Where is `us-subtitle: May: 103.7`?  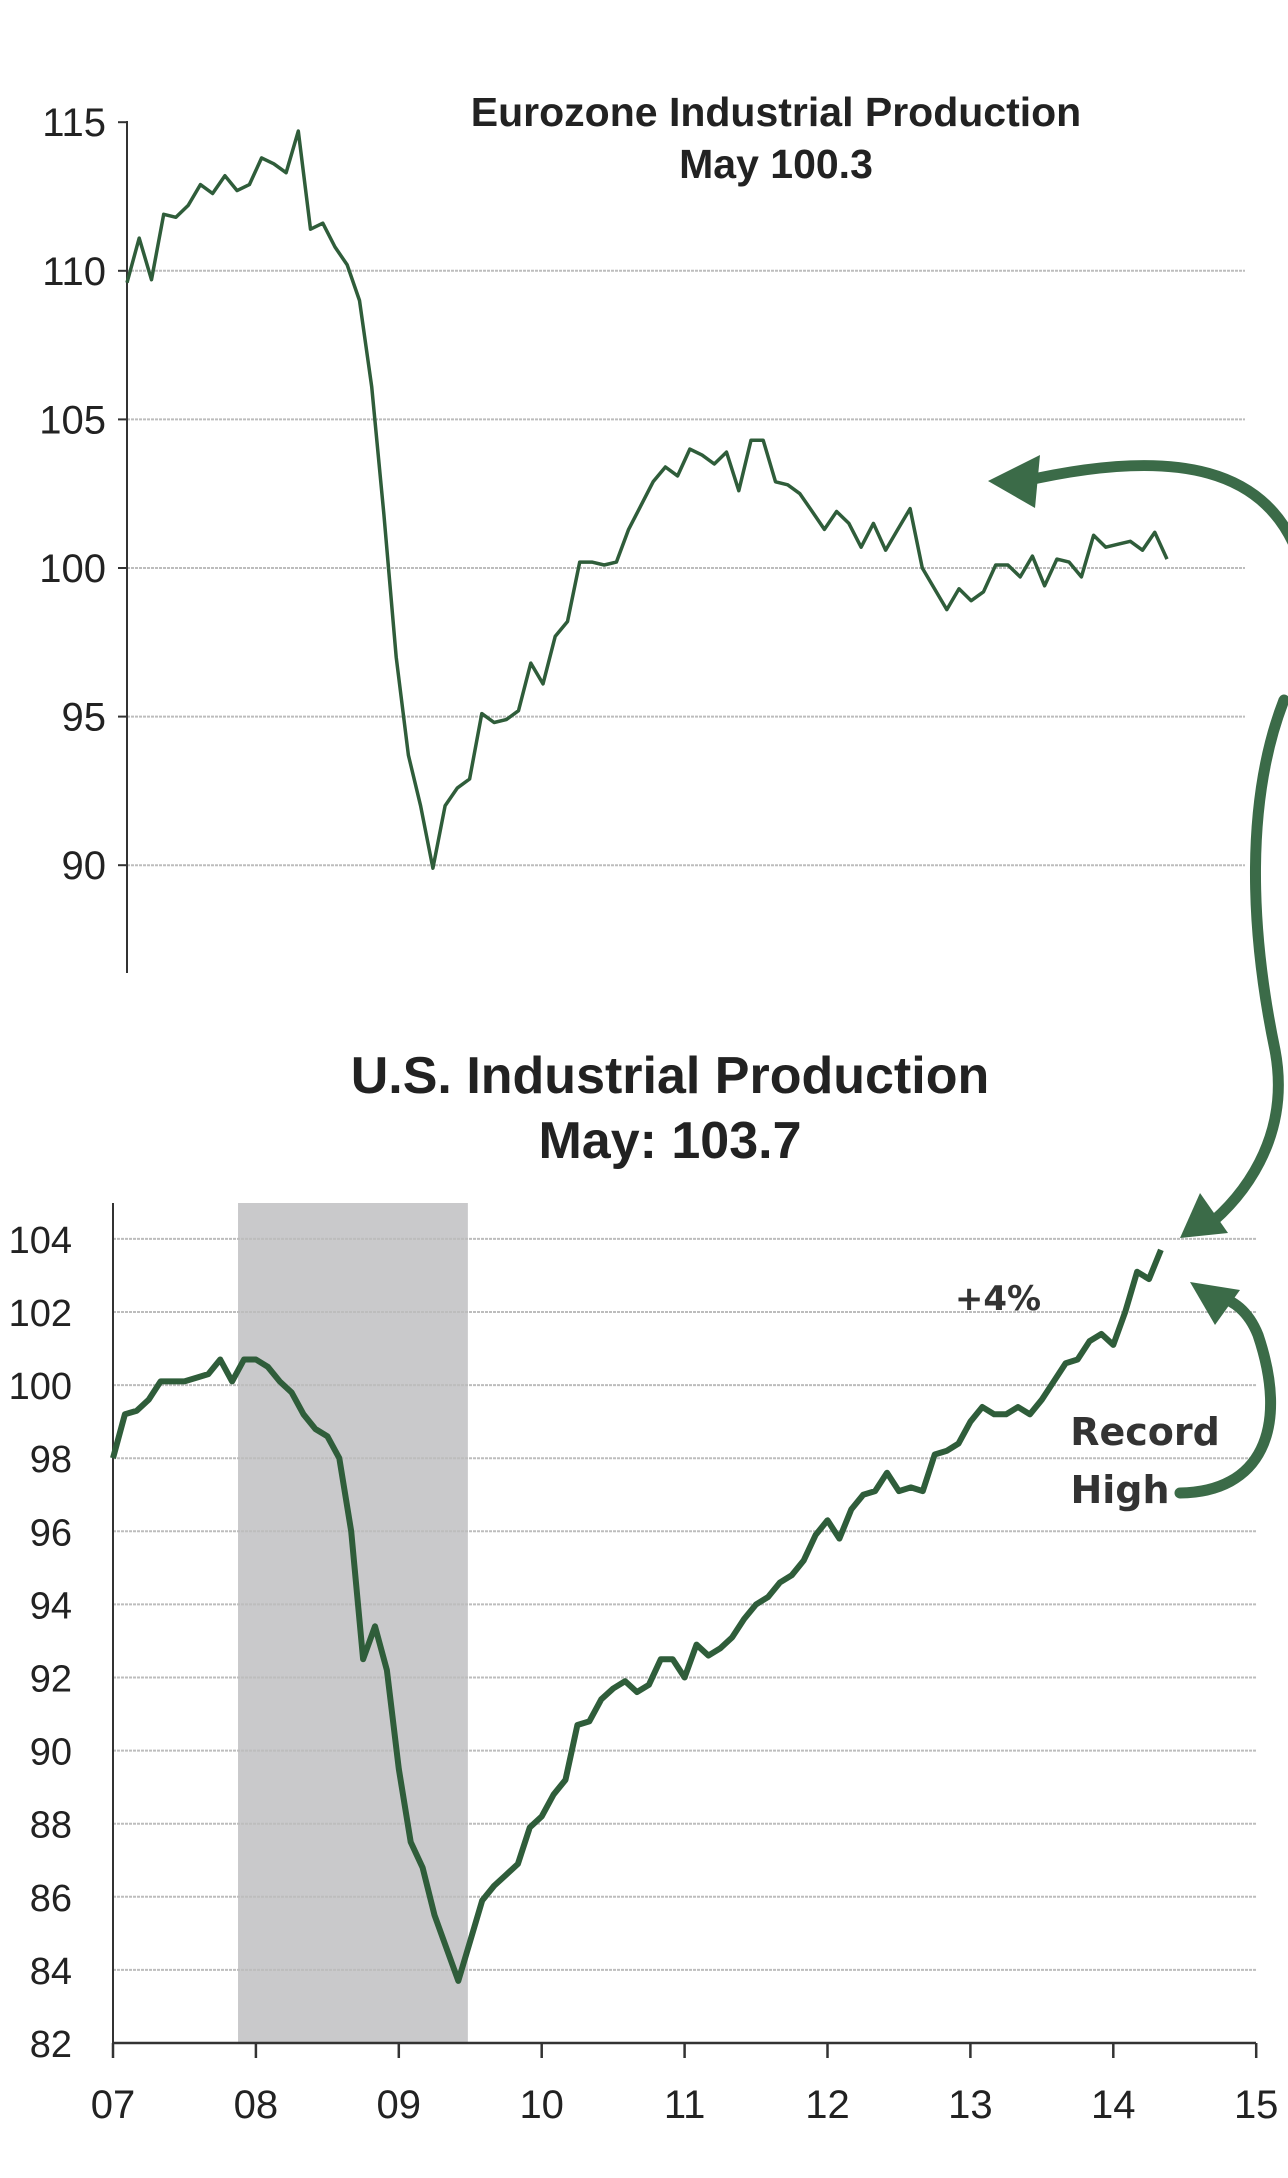
us-subtitle: May: 103.7 is located at coordinates (669, 1141).